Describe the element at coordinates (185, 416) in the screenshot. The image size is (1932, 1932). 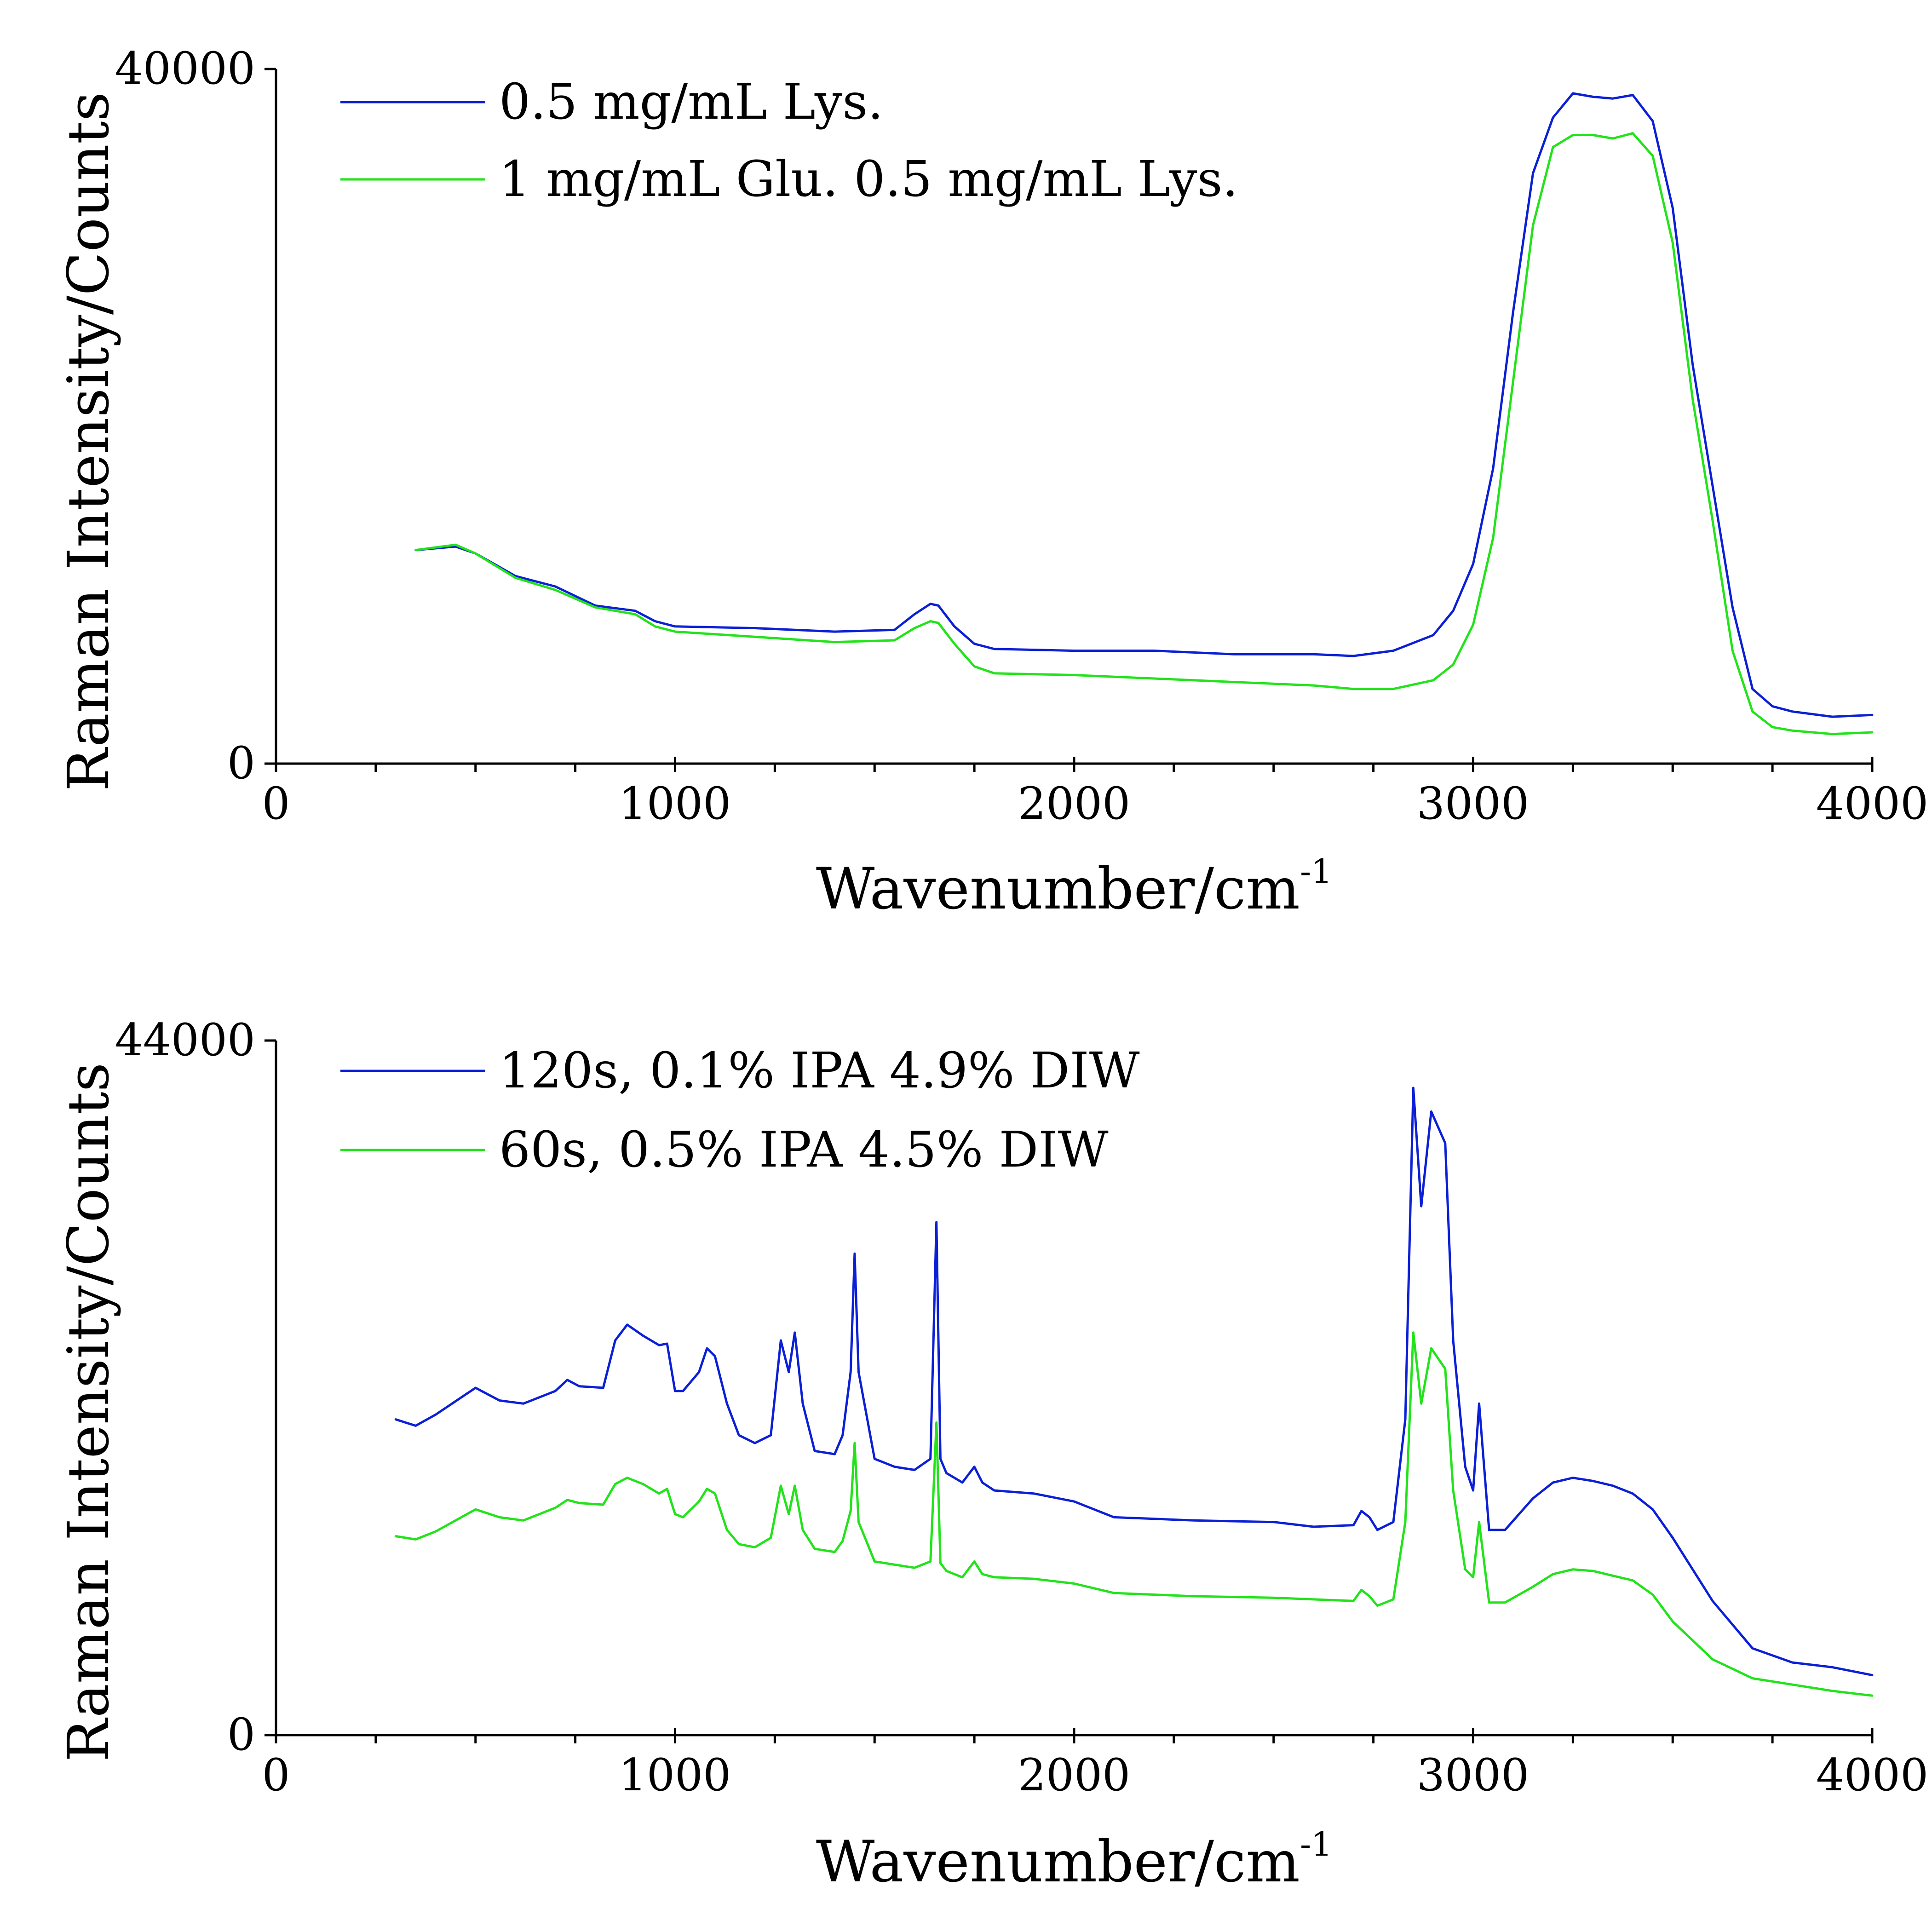
I see `y-tick-labels: 0 40000` at that location.